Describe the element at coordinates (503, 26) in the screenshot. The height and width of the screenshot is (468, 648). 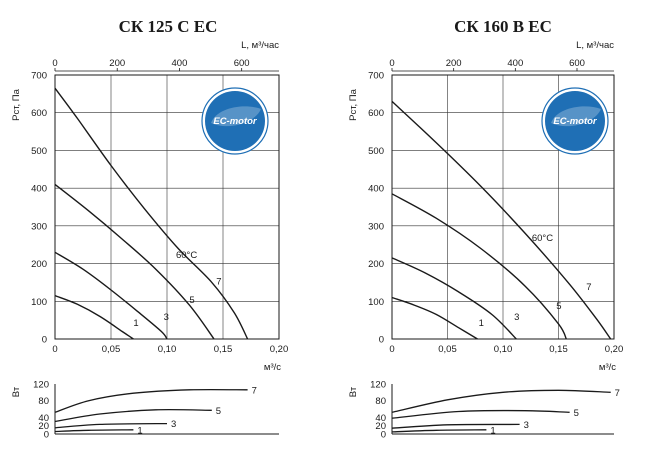
I see `chart-title: СК 160 В ЕС` at that location.